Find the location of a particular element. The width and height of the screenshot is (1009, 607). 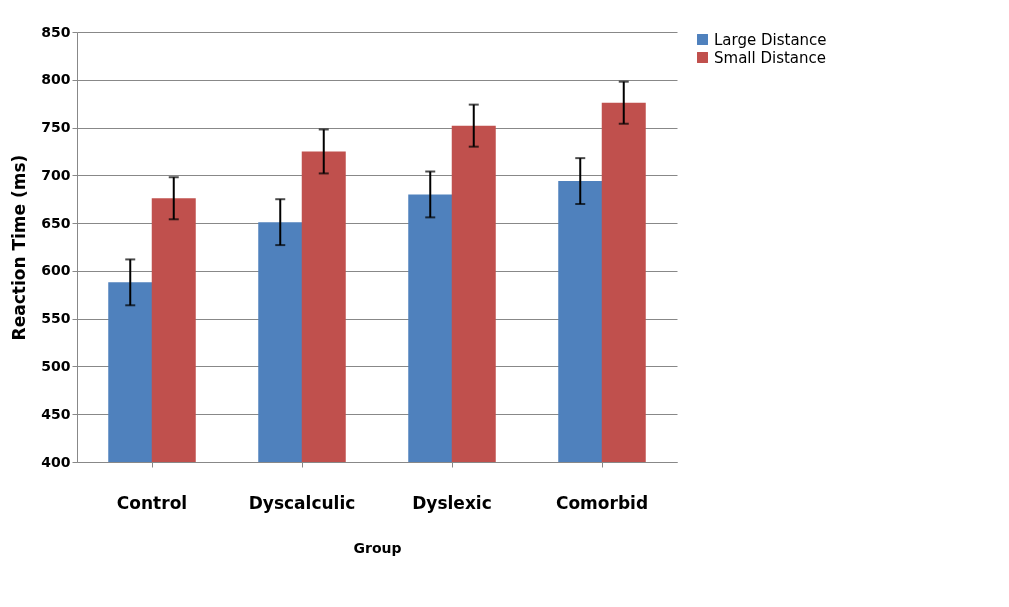

x-axis-title: Group is located at coordinates (377, 547).